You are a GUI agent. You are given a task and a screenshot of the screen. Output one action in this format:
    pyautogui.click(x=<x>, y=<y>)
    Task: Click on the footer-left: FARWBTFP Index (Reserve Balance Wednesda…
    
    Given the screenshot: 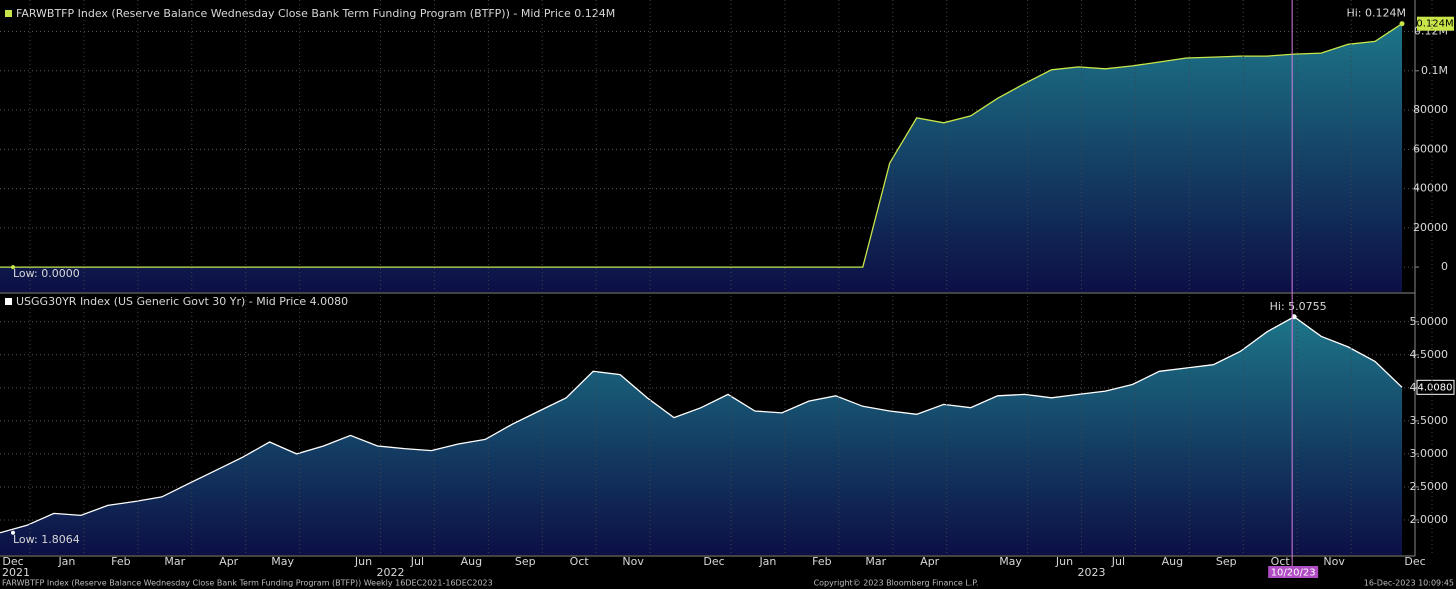 What is the action you would take?
    pyautogui.click(x=247, y=583)
    